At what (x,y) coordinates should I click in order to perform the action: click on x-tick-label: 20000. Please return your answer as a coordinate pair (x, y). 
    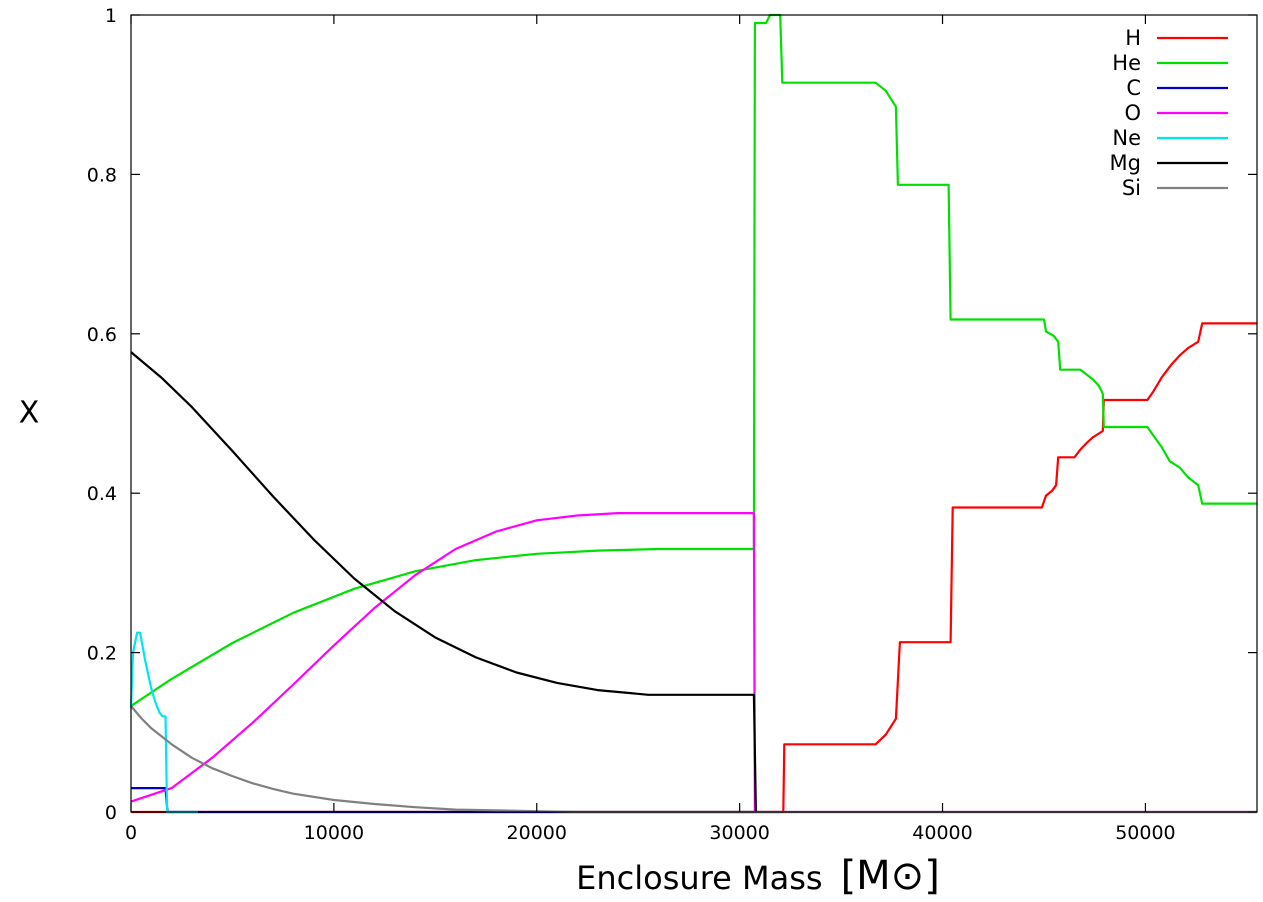
    Looking at the image, I should click on (537, 833).